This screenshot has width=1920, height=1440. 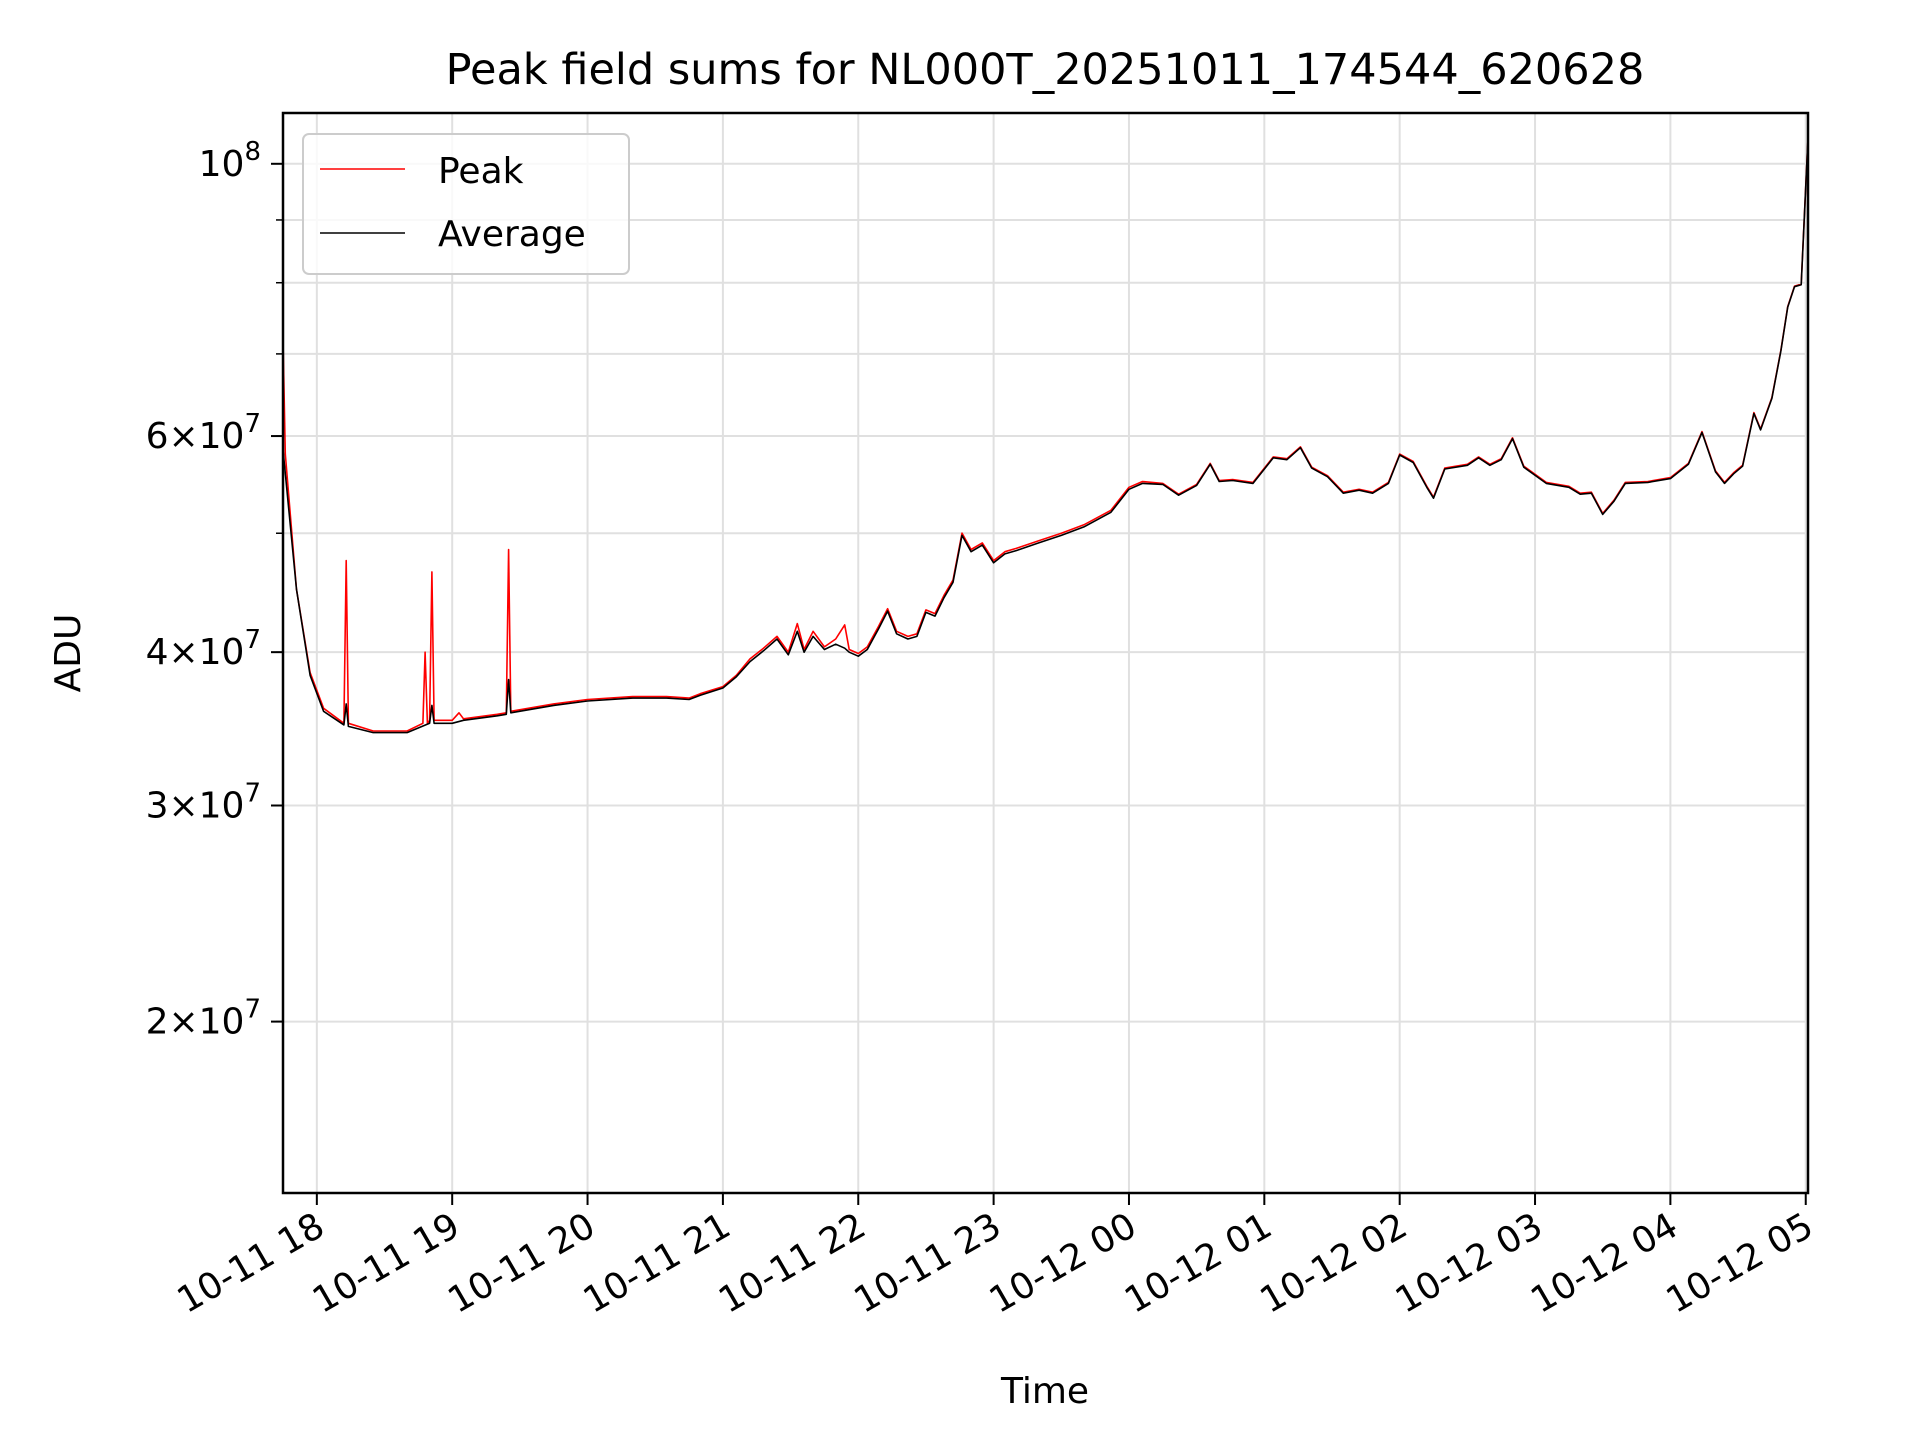 What do you see at coordinates (203, 1019) in the screenshot?
I see `y-tick-label: 2×107` at bounding box center [203, 1019].